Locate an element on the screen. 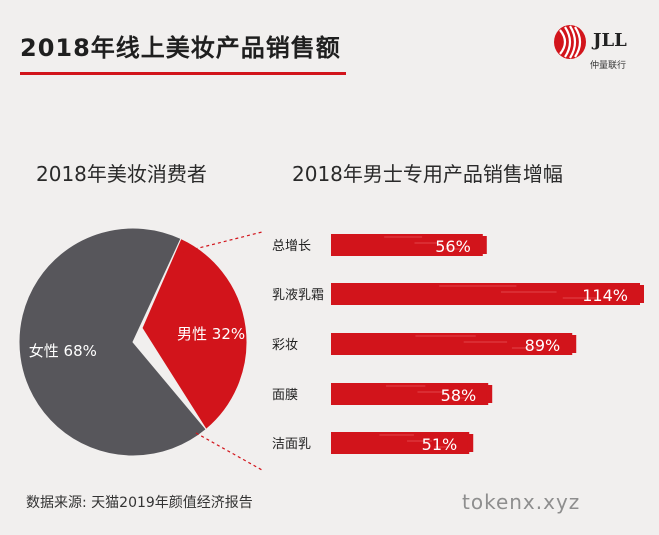 This screenshot has width=659, height=535. bar-value-label: 114% is located at coordinates (605, 295).